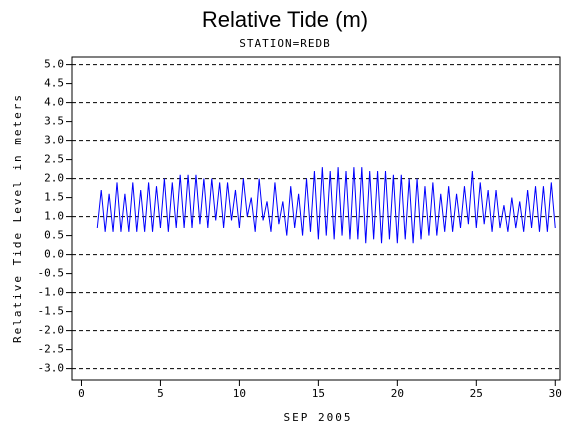 Image resolution: width=570 pixels, height=430 pixels. What do you see at coordinates (239, 393) in the screenshot?
I see `x-tick-label: 10` at bounding box center [239, 393].